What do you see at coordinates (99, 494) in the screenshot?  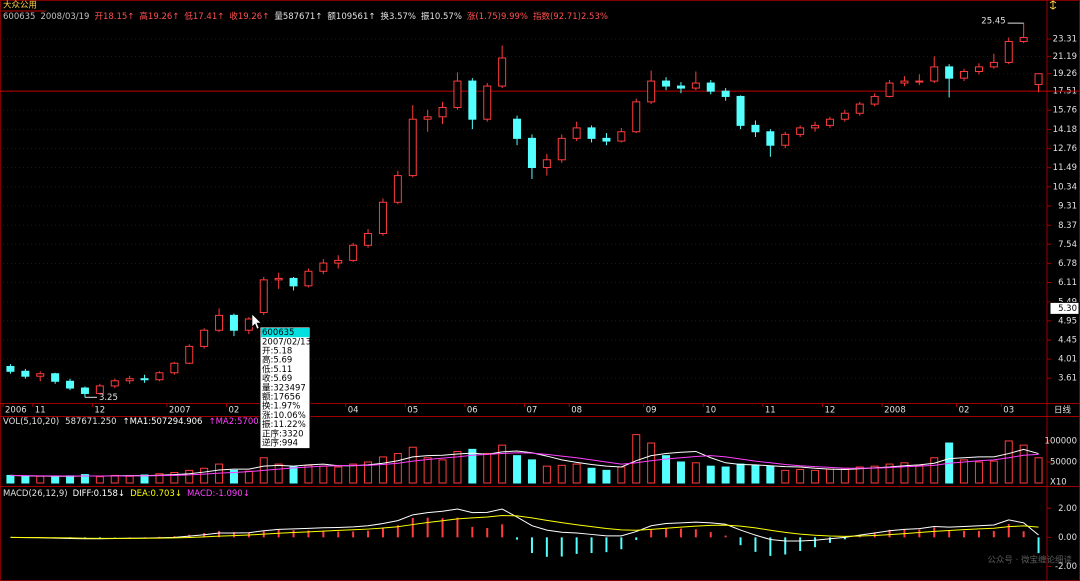 I see `header-item: DIFF:0.158↓` at bounding box center [99, 494].